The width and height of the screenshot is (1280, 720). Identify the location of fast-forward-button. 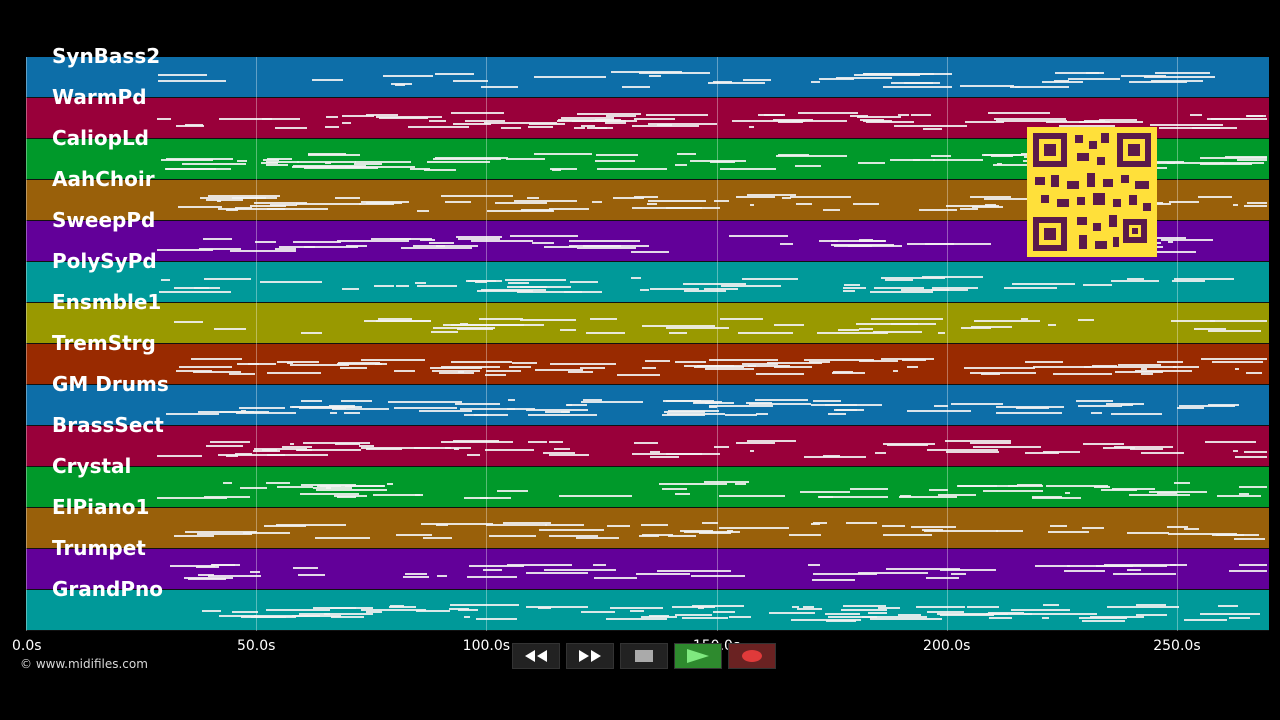
(590, 656).